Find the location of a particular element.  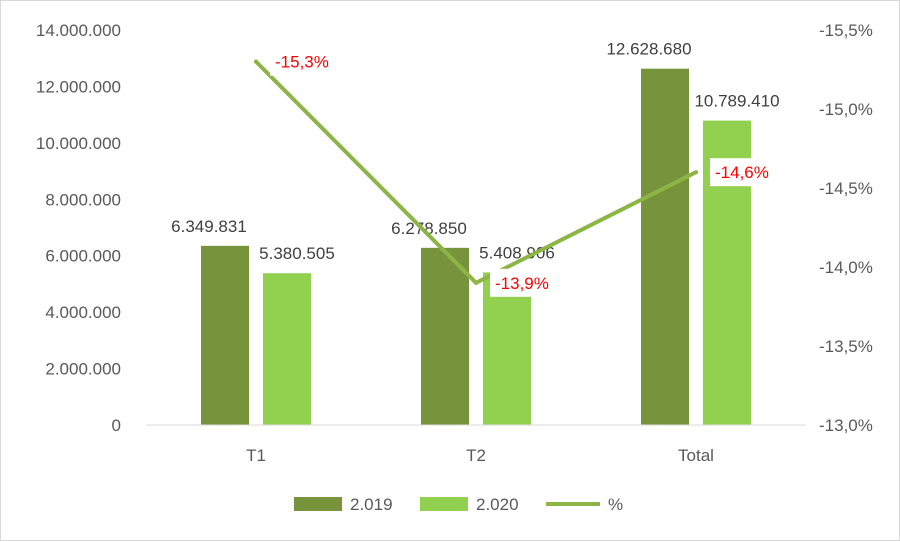

category-label: T2 is located at coordinates (476, 455).